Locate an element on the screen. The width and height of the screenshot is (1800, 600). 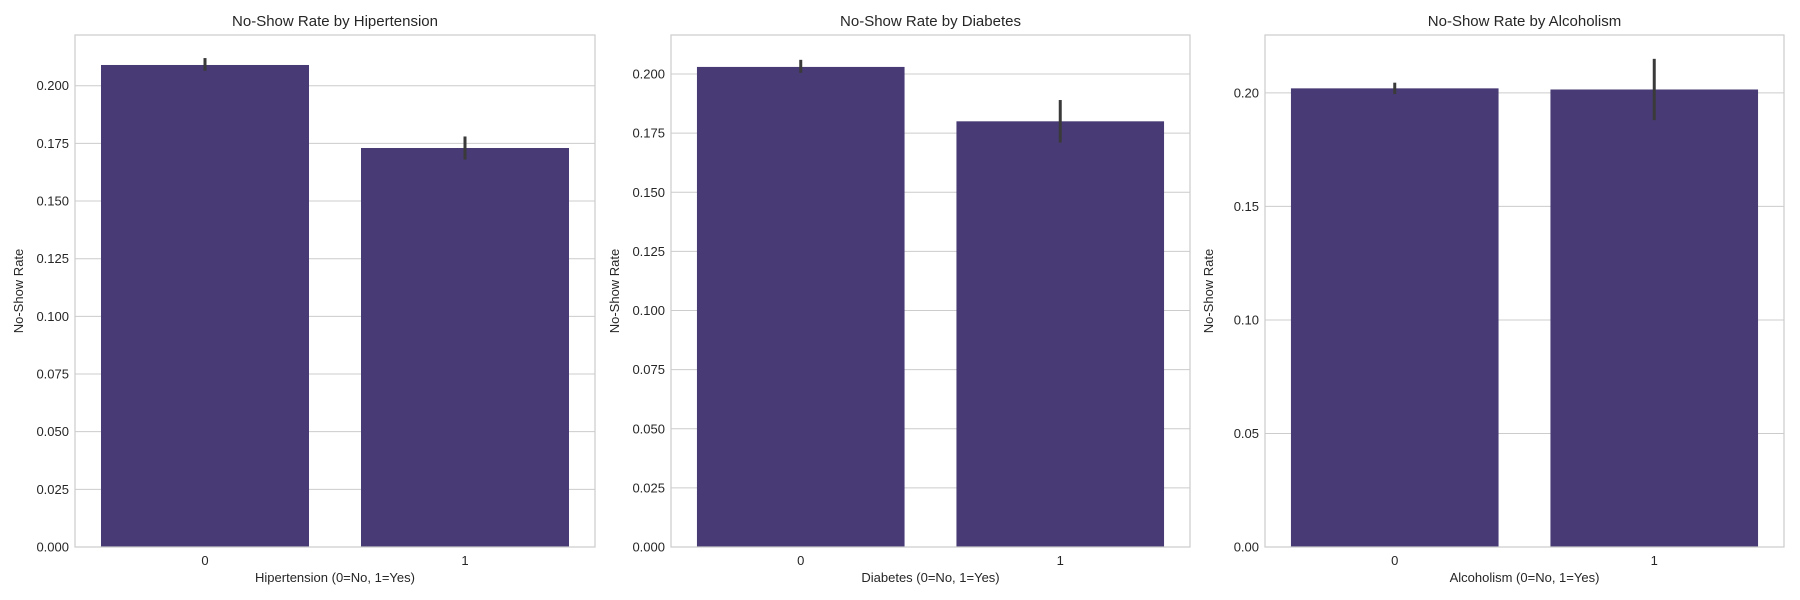
y-tick-label: 0.05 is located at coordinates (1246, 433).